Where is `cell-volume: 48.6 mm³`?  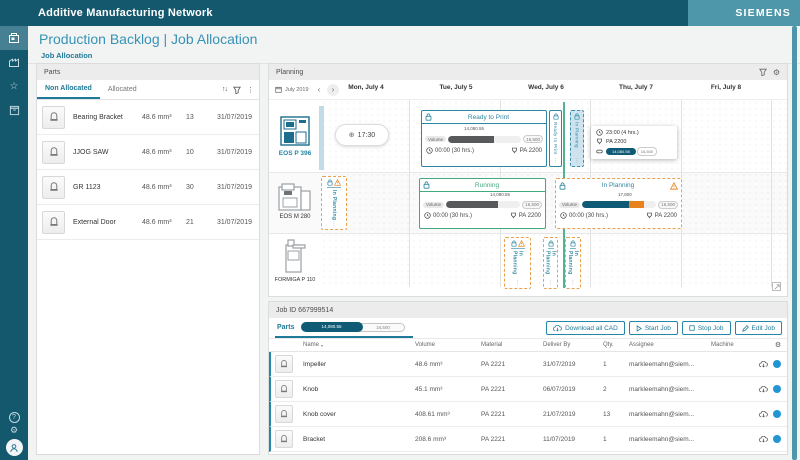 cell-volume: 48.6 mm³ is located at coordinates (429, 364).